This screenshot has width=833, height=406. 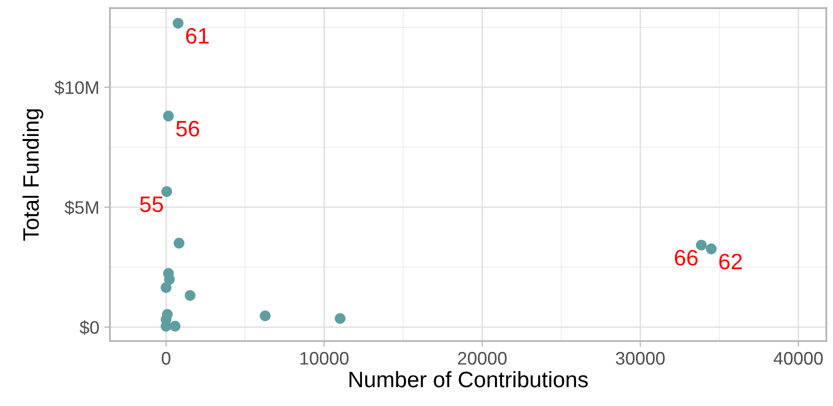 I want to click on annotation: 61, so click(x=197, y=36).